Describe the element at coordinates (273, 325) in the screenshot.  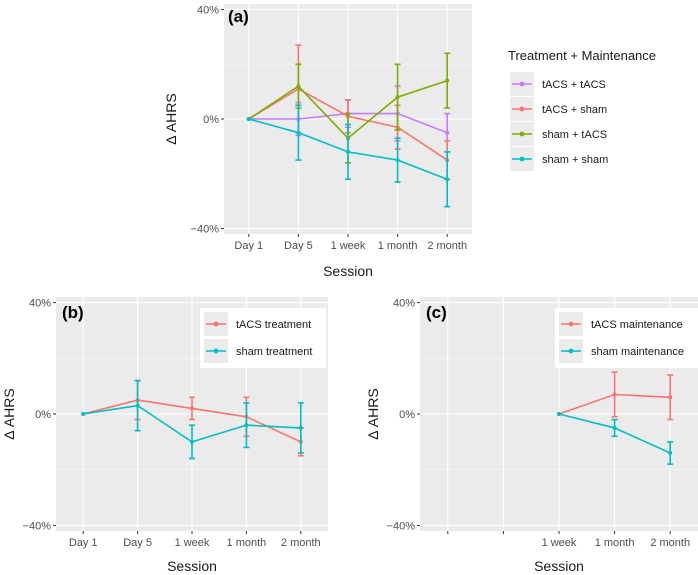
I see `legend-label: tACS treatment` at that location.